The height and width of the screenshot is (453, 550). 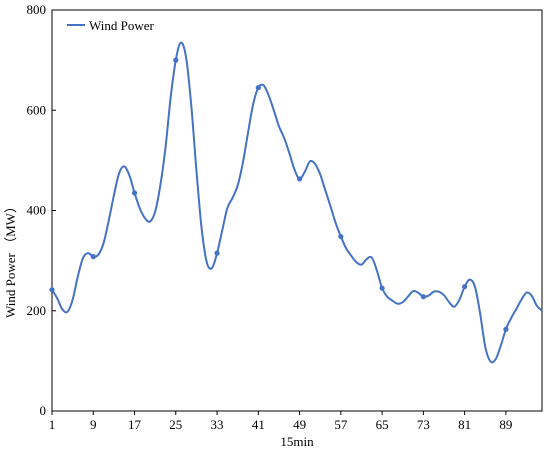 What do you see at coordinates (464, 424) in the screenshot?
I see `x-tick-label: 81` at bounding box center [464, 424].